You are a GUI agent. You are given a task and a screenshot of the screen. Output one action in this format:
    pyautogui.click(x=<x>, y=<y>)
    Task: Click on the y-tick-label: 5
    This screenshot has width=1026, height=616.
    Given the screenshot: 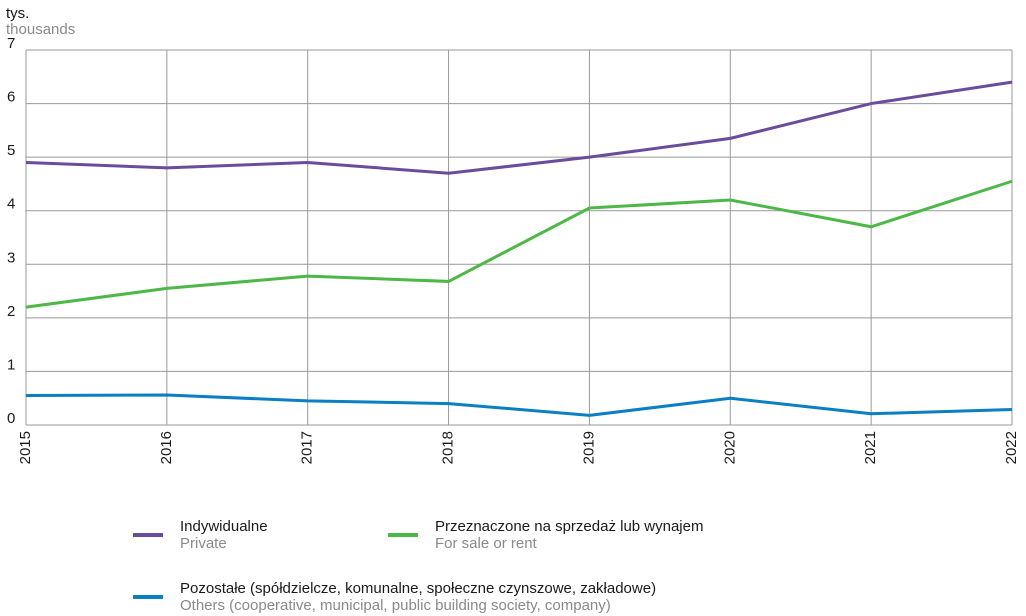 What is the action you would take?
    pyautogui.click(x=11, y=150)
    